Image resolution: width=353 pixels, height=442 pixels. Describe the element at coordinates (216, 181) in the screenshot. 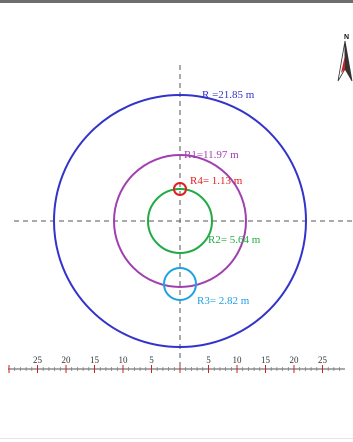

I see `label-r4: R4= 1.13 m` at that location.